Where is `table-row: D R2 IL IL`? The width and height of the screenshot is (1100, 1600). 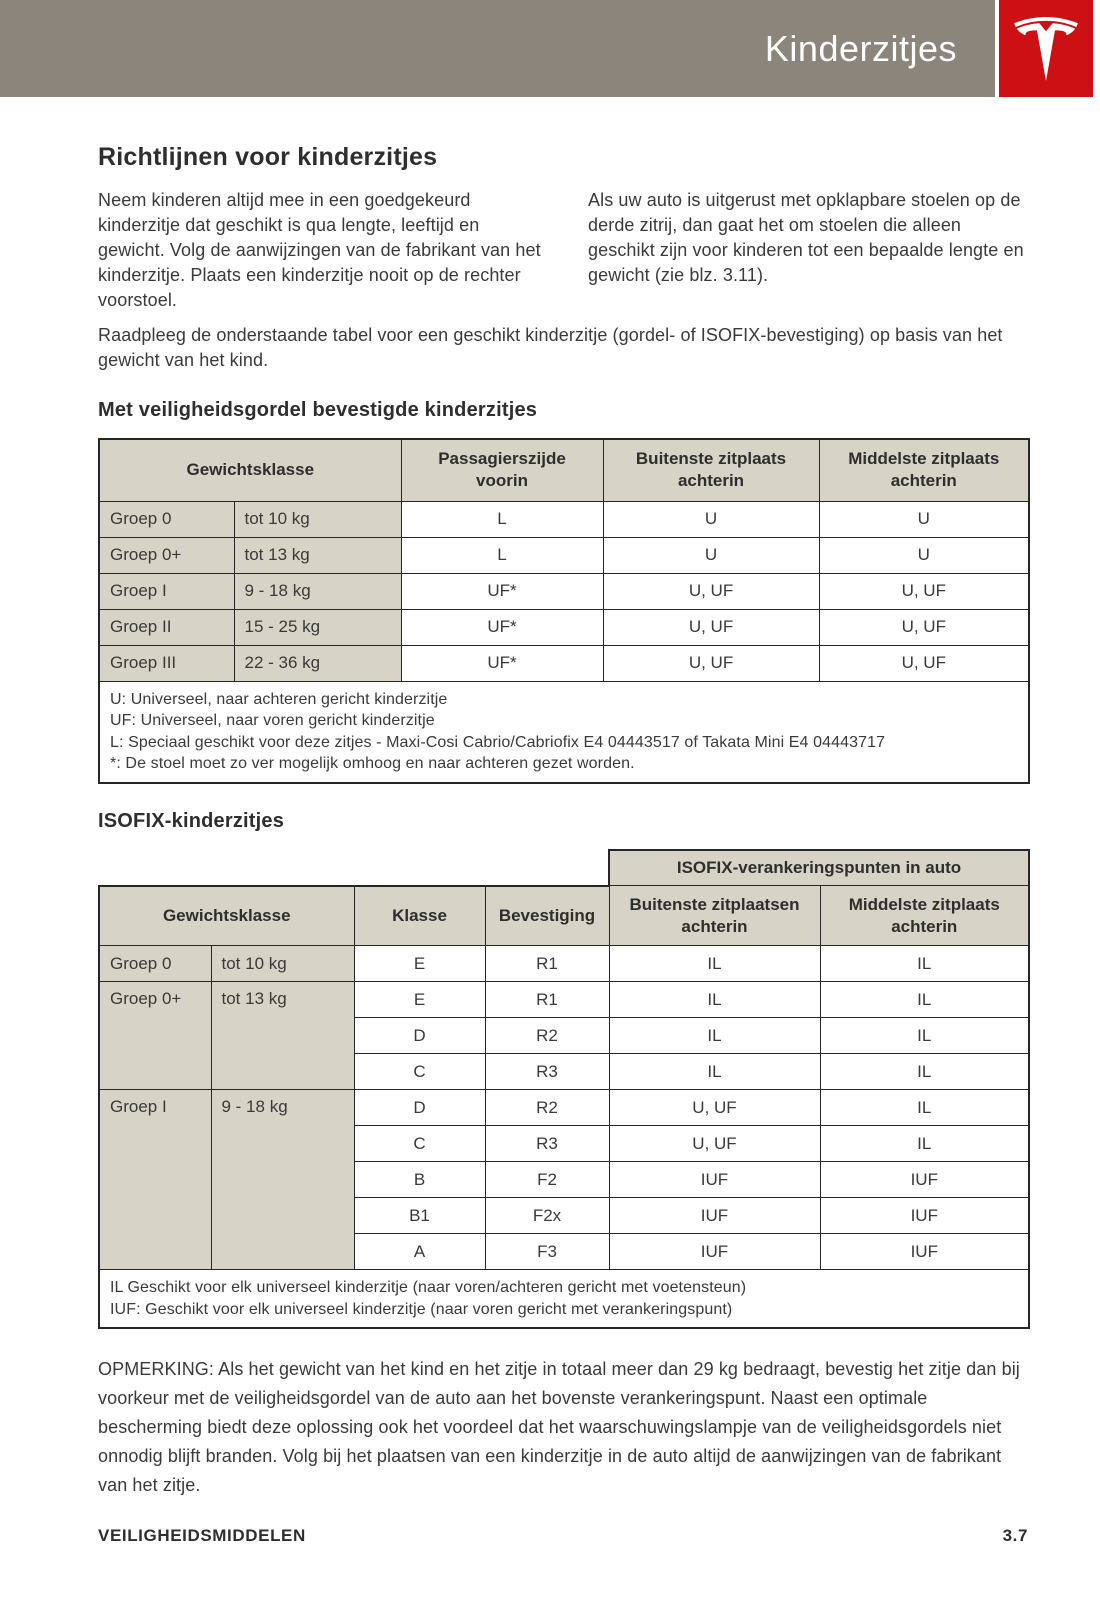
table-row: D R2 IL IL is located at coordinates (565, 1035).